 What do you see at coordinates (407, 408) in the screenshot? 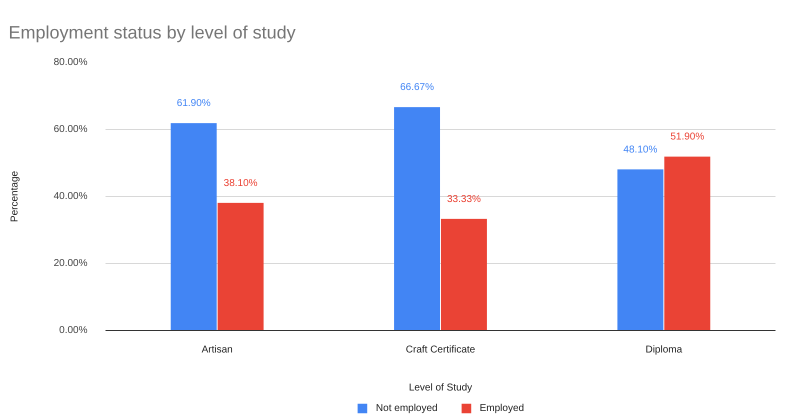
I see `legend-label: Not employed` at bounding box center [407, 408].